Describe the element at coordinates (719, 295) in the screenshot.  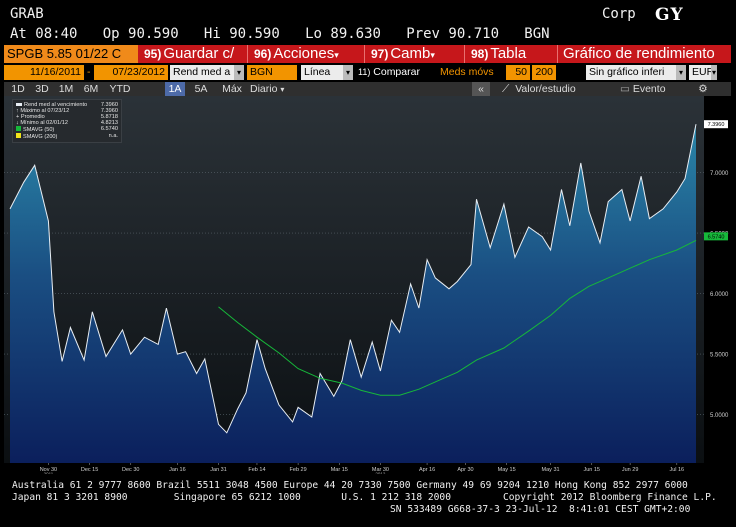
I see `y-tick-label: 6.0000` at that location.